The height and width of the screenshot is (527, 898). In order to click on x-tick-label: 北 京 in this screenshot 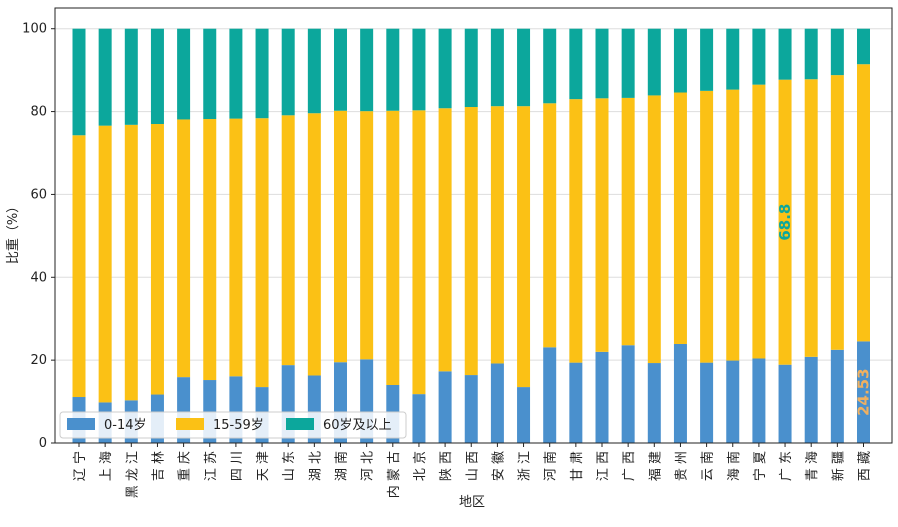, I will do `click(420, 466)`.